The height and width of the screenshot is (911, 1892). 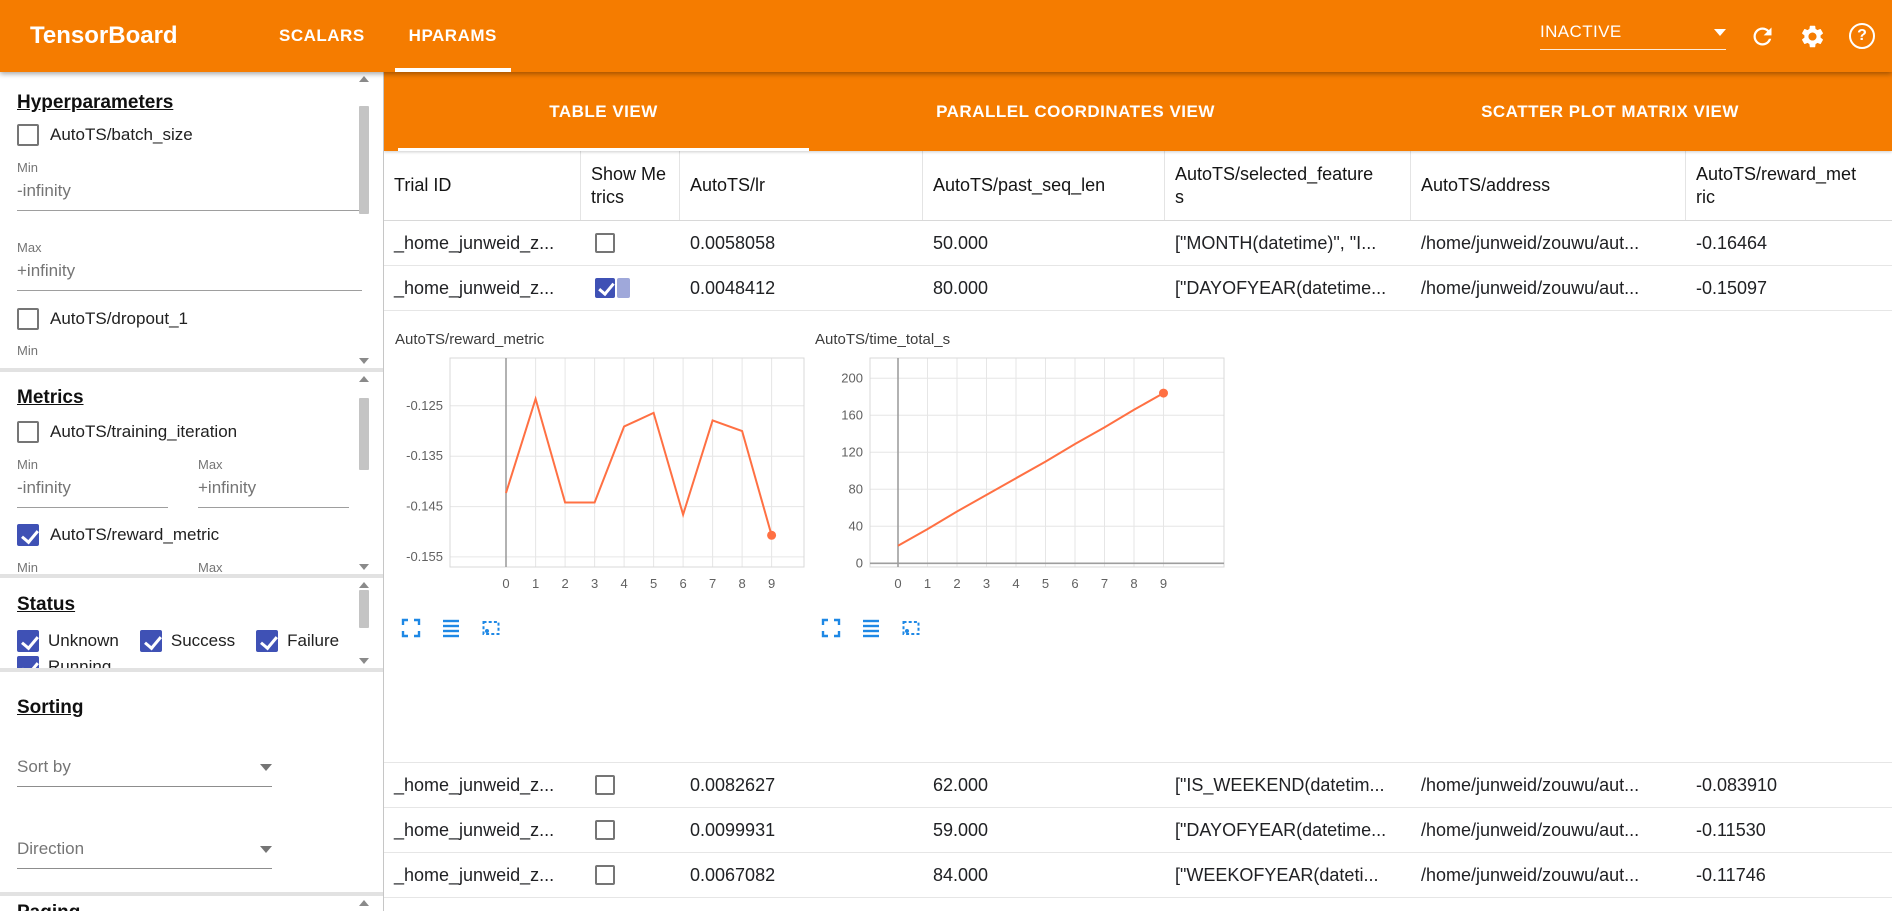 I want to click on reward-metric-checkbox, so click(x=28, y=535).